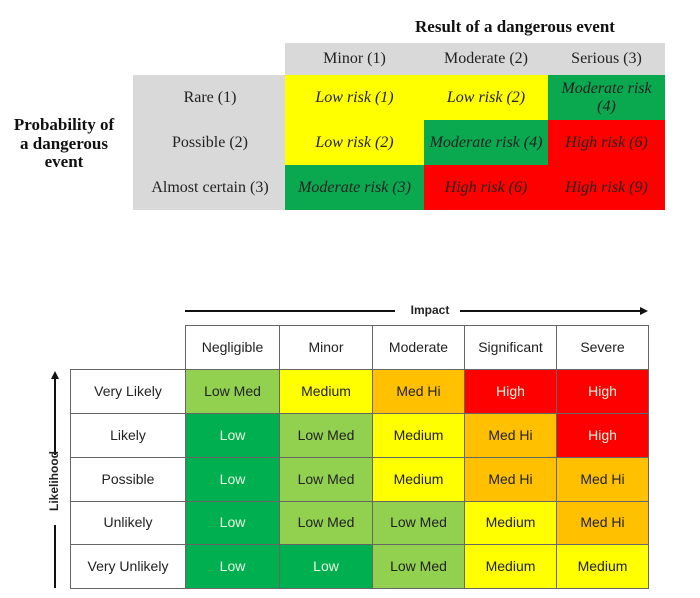 The width and height of the screenshot is (700, 598). What do you see at coordinates (232, 347) in the screenshot?
I see `bottom-column-header: Negligible` at bounding box center [232, 347].